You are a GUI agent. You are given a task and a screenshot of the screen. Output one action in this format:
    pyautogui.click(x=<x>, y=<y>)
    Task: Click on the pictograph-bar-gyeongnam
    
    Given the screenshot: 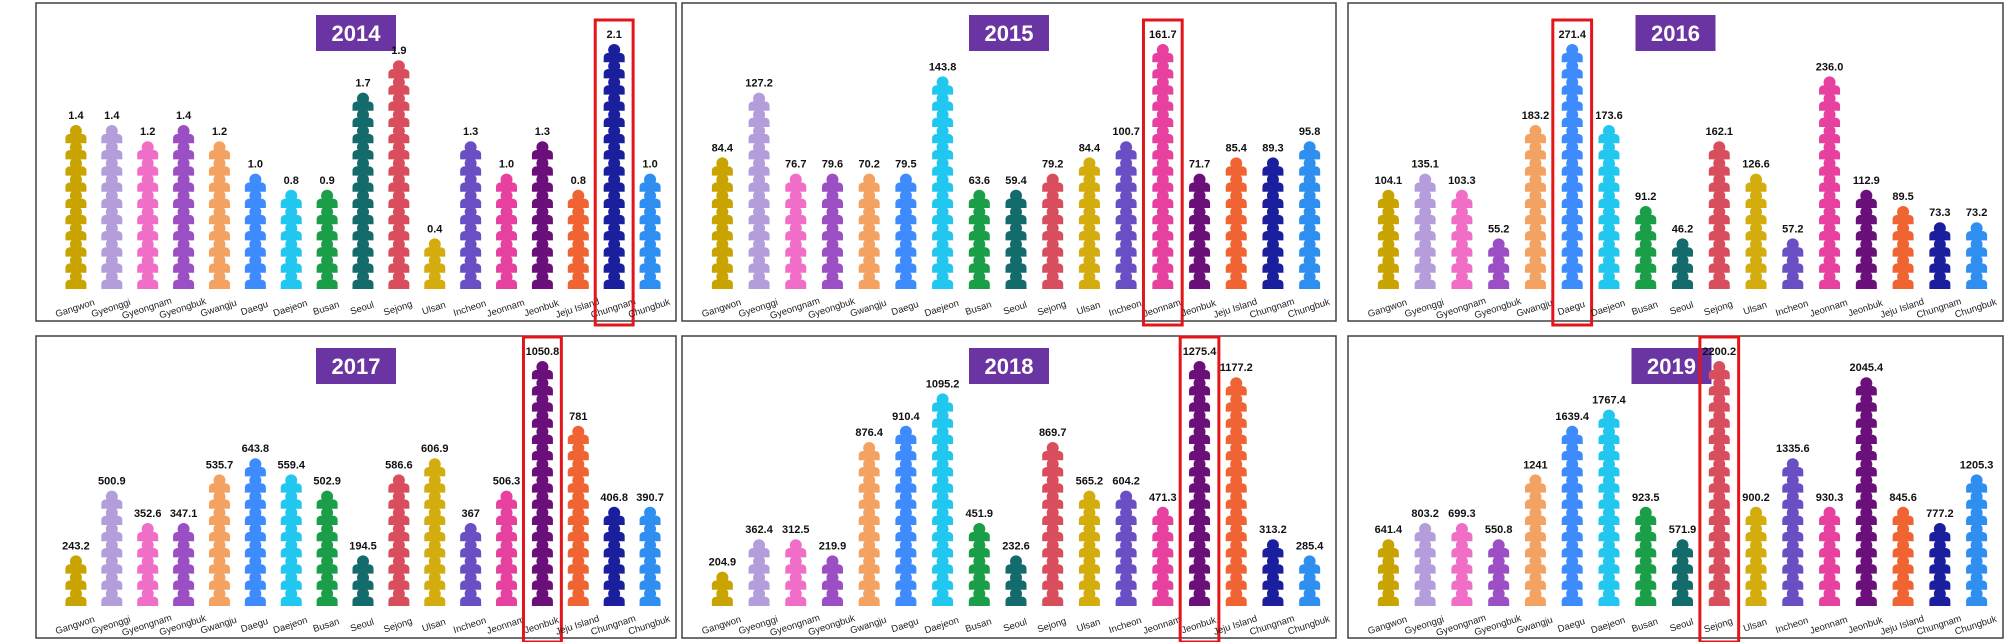 What is the action you would take?
    pyautogui.click(x=796, y=572)
    